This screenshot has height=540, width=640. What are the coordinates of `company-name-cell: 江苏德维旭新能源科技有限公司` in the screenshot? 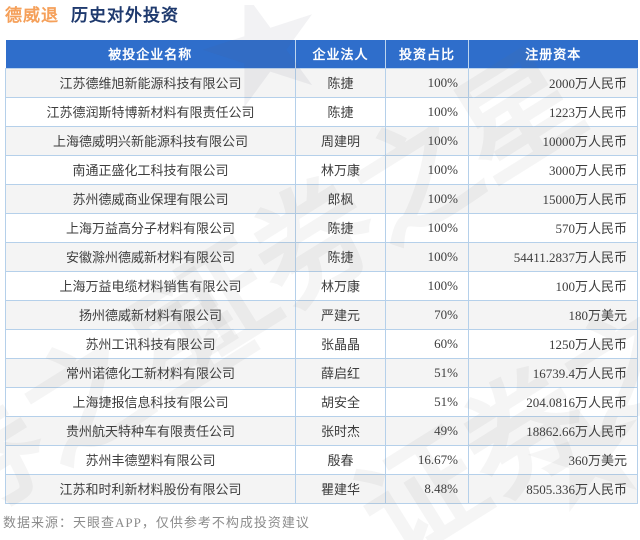 It's located at (150, 82).